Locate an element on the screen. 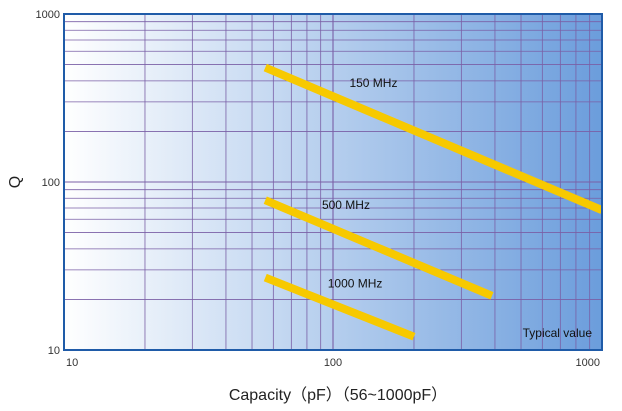  annotation-typical-value: Typical value is located at coordinates (558, 333).